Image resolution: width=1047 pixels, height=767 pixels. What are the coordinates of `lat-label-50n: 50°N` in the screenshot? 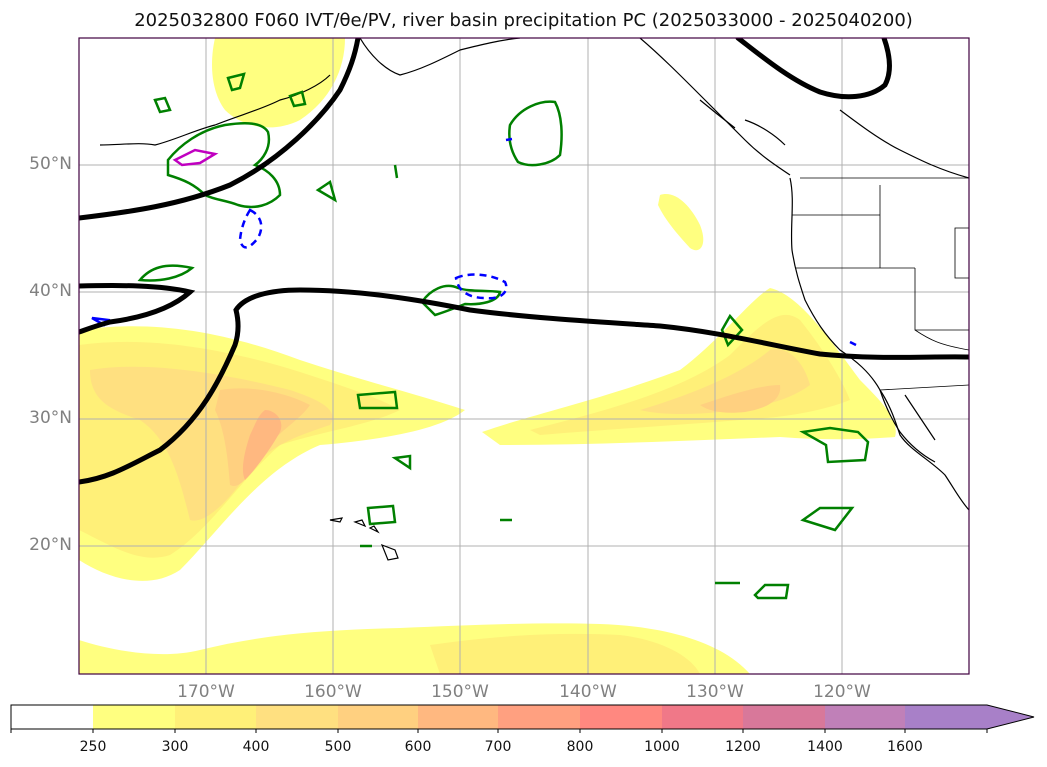 It's located at (50, 164).